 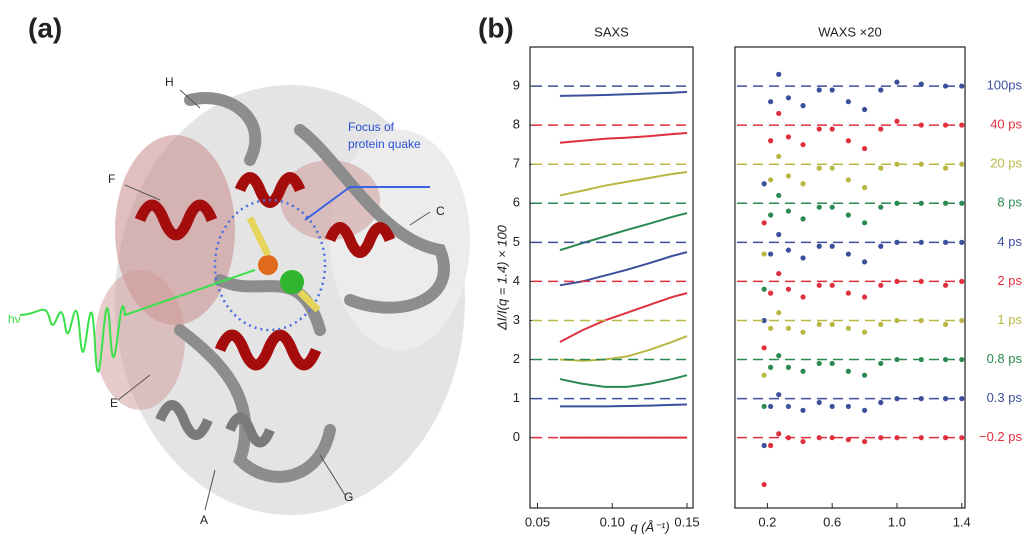 What do you see at coordinates (1009, 241) in the screenshot?
I see `legend-label: 4 ps` at bounding box center [1009, 241].